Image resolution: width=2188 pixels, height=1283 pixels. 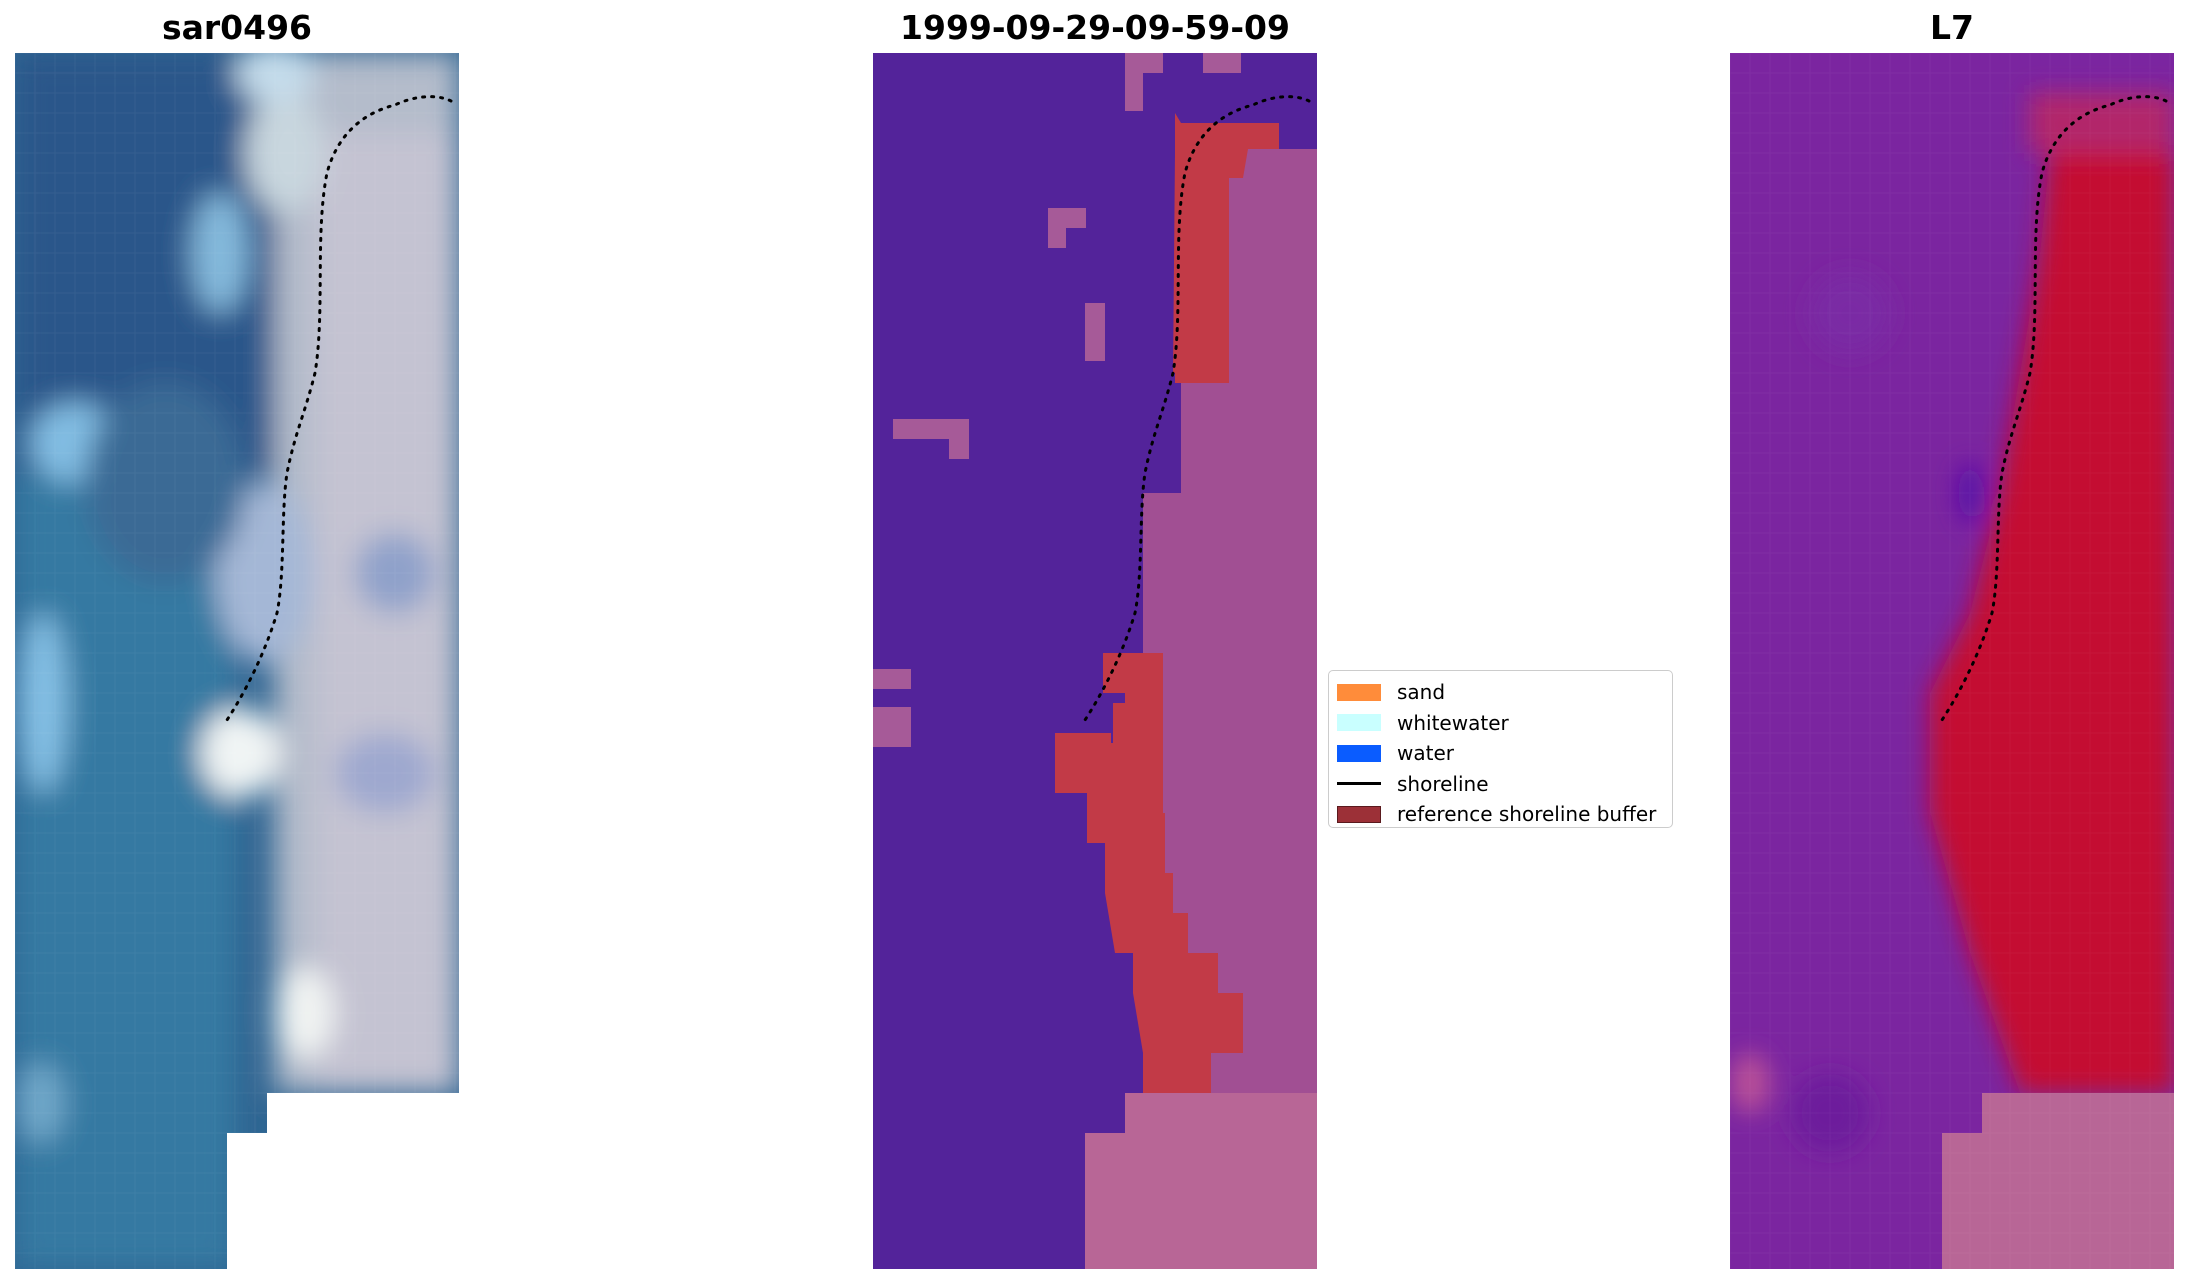 What do you see at coordinates (1527, 814) in the screenshot?
I see `legend-label: reference shoreline buffer` at bounding box center [1527, 814].